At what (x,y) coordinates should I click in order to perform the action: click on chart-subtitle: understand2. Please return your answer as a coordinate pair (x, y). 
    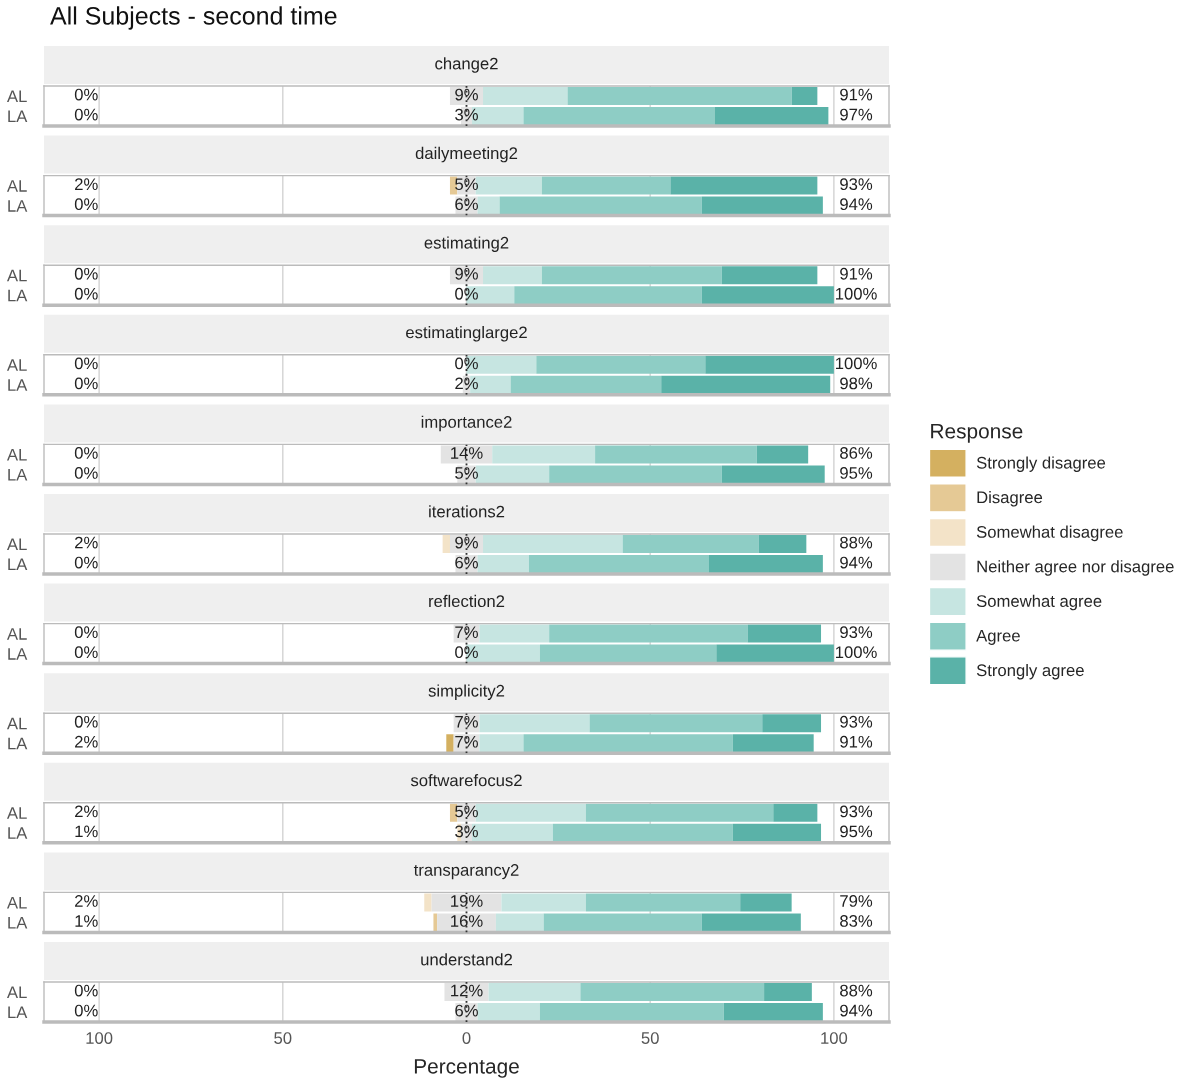
    Looking at the image, I should click on (466, 959).